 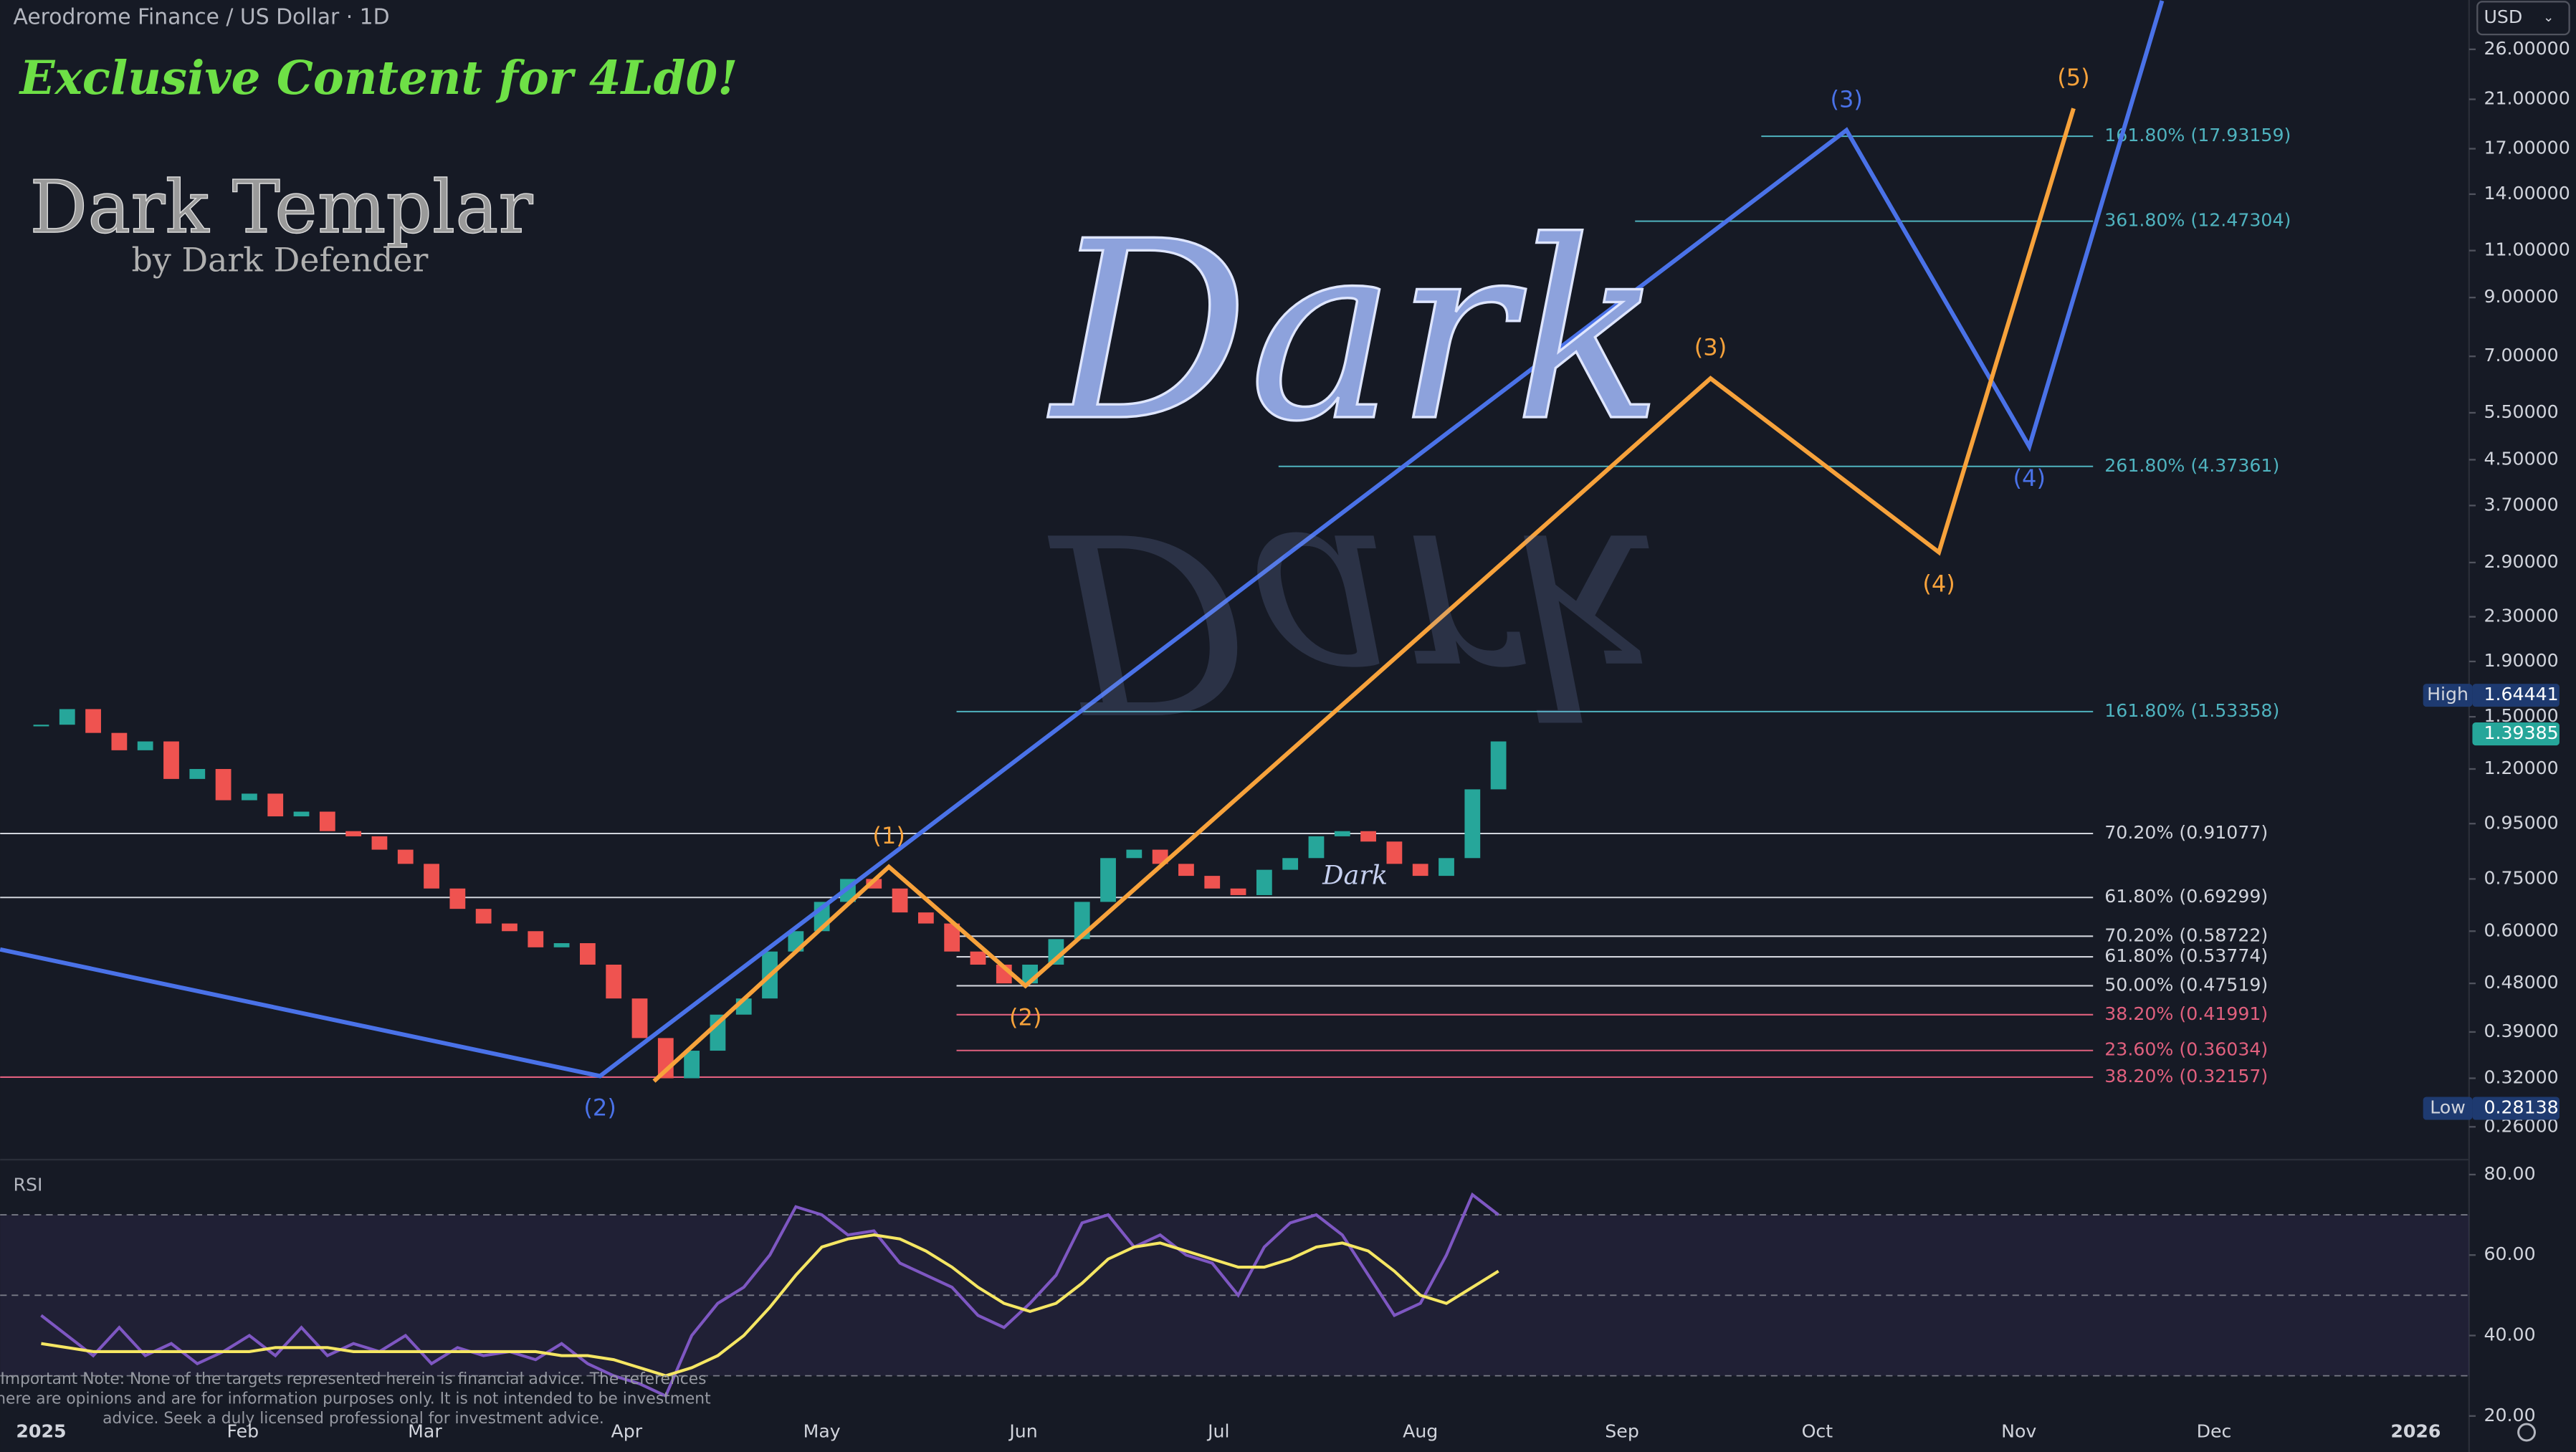 What do you see at coordinates (2509, 1415) in the screenshot?
I see `y-tick-label: 20.00` at bounding box center [2509, 1415].